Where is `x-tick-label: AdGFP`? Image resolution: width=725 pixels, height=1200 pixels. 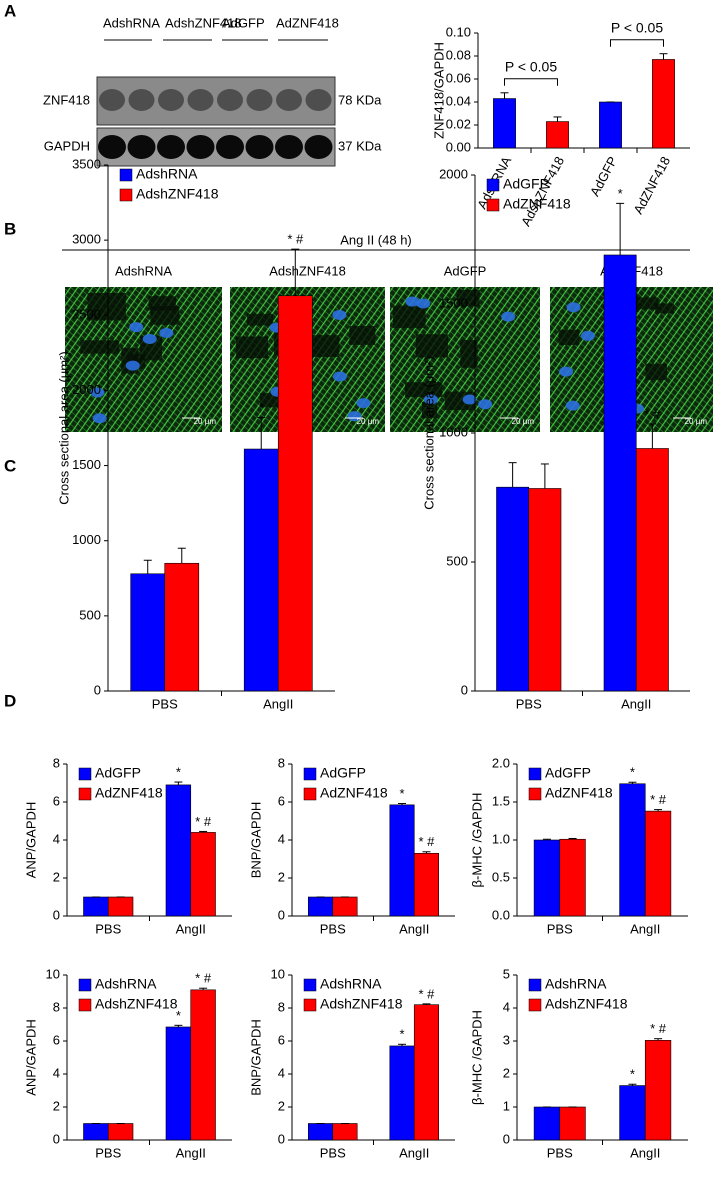 x-tick-label: AdGFP is located at coordinates (603, 176).